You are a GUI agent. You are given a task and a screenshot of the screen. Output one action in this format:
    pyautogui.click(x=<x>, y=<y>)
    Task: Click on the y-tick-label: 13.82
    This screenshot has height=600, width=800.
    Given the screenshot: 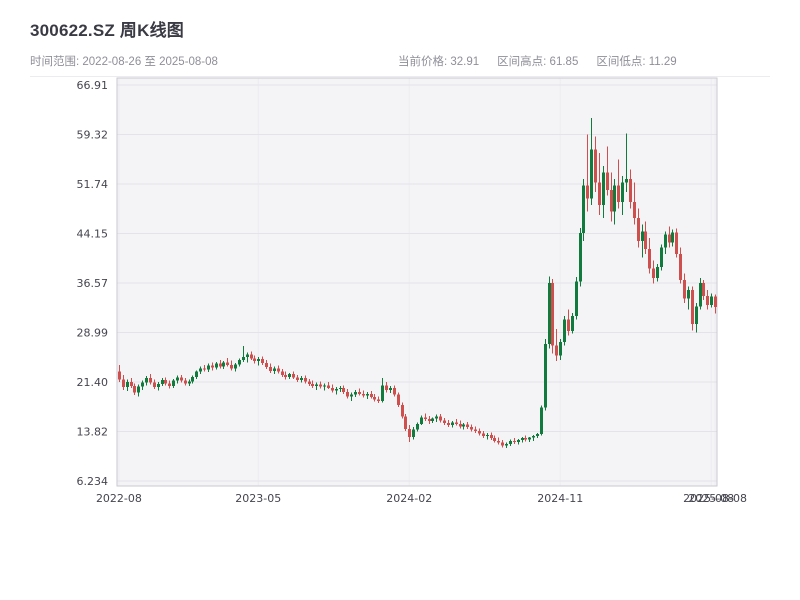 What is the action you would take?
    pyautogui.click(x=93, y=431)
    